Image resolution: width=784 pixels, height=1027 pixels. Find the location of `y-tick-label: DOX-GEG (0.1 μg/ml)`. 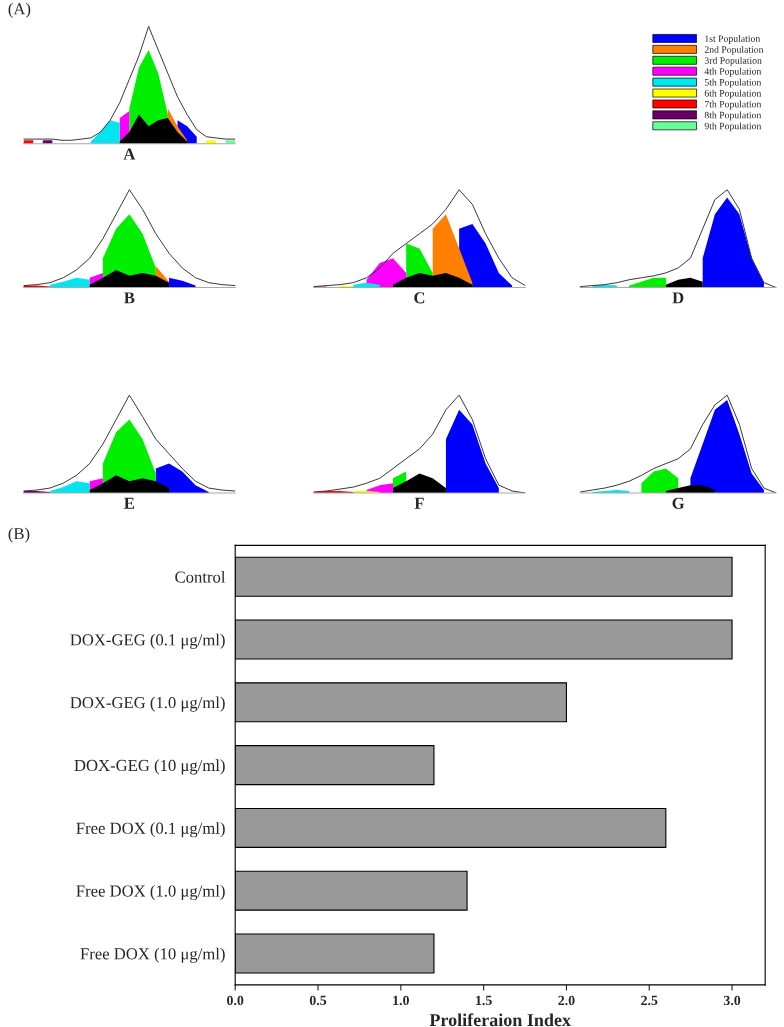

y-tick-label: DOX-GEG (0.1 μg/ml) is located at coordinates (147, 641).